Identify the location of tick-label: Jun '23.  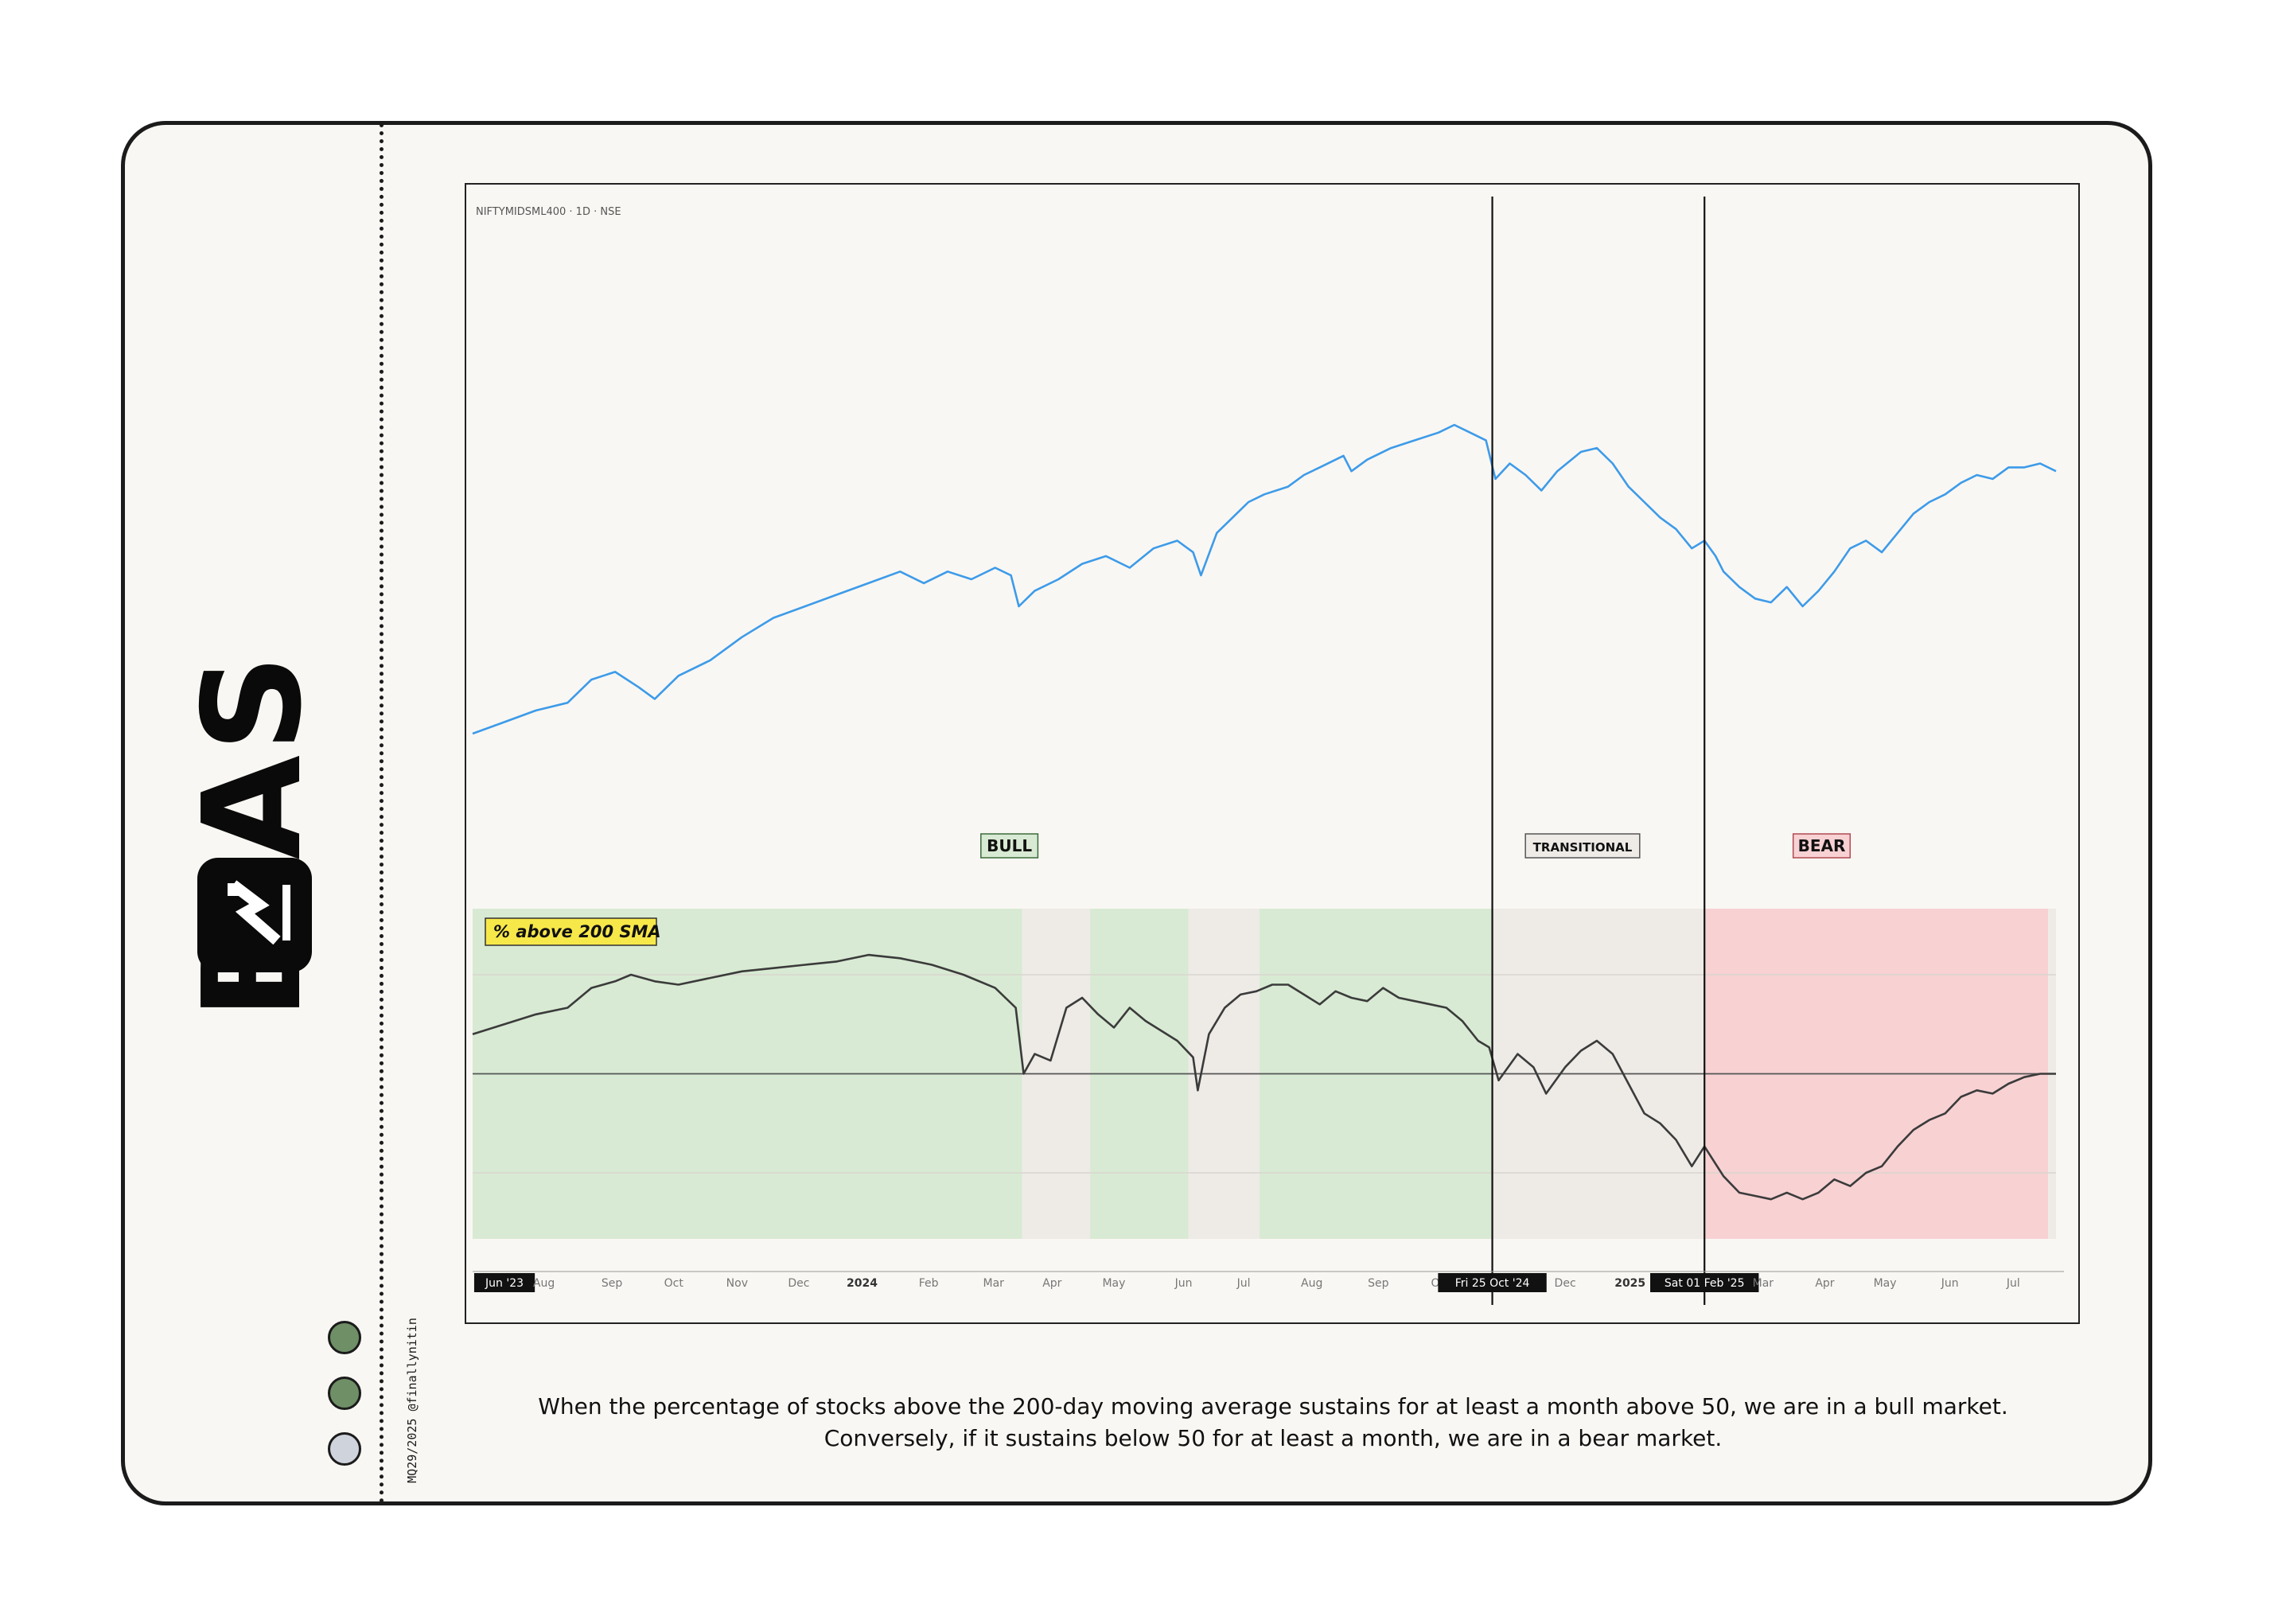
(505, 1283).